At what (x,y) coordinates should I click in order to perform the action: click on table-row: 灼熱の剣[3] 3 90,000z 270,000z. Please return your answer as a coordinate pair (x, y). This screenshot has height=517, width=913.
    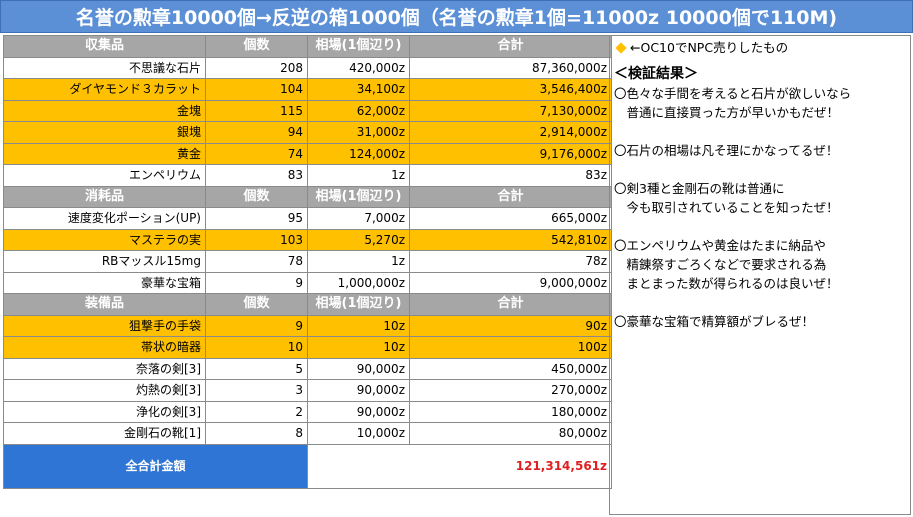
    Looking at the image, I should click on (307, 390).